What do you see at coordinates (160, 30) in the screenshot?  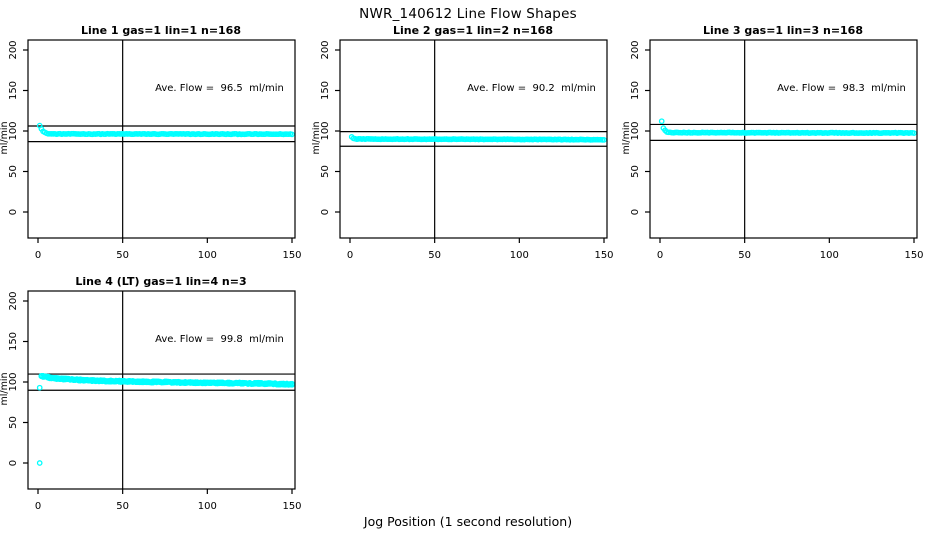 I see `panel-title-line-1: Line 1 gas=1 lin=1 n=168` at bounding box center [160, 30].